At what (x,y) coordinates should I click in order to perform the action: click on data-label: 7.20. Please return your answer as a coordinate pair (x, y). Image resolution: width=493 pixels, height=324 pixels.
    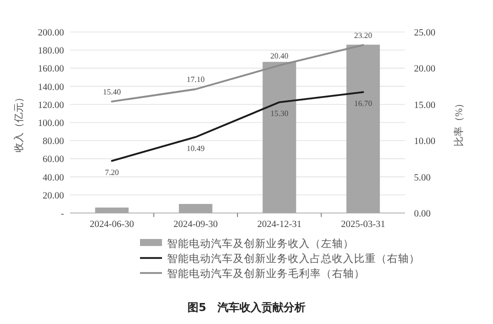
    Looking at the image, I should click on (111, 172).